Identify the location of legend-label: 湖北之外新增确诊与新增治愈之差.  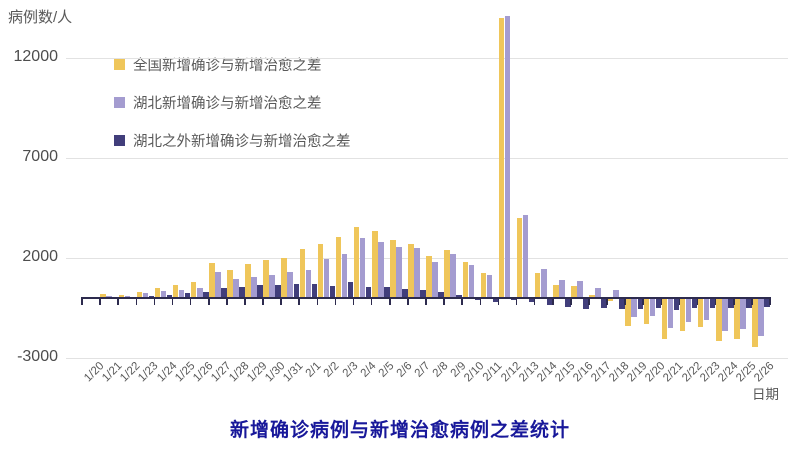
(242, 141).